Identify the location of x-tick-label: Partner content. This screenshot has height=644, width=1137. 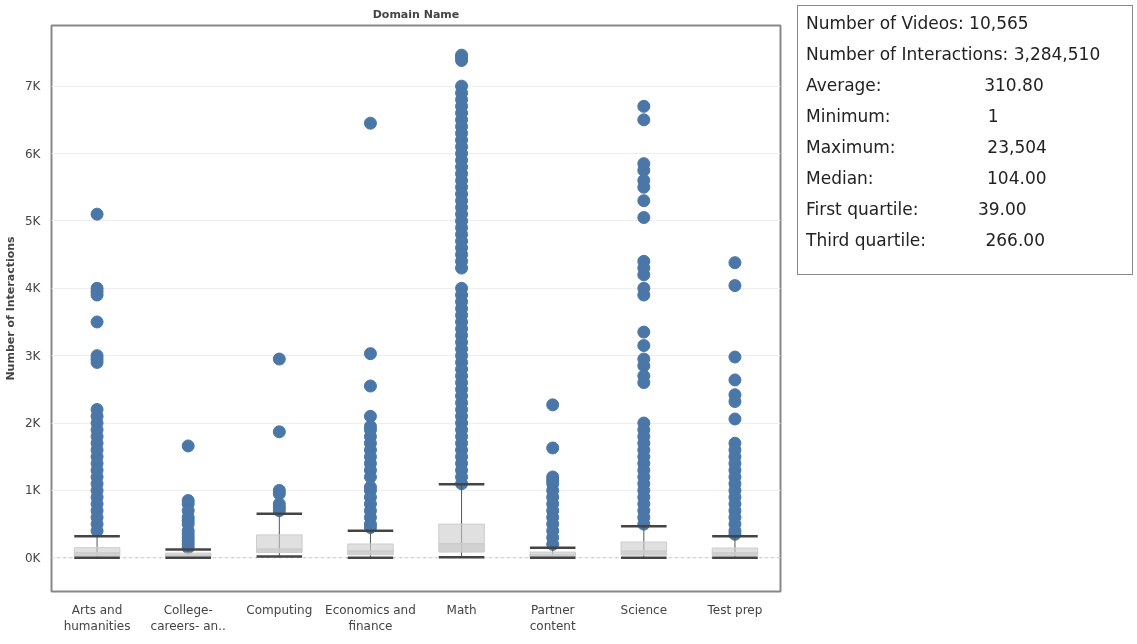
(552, 618).